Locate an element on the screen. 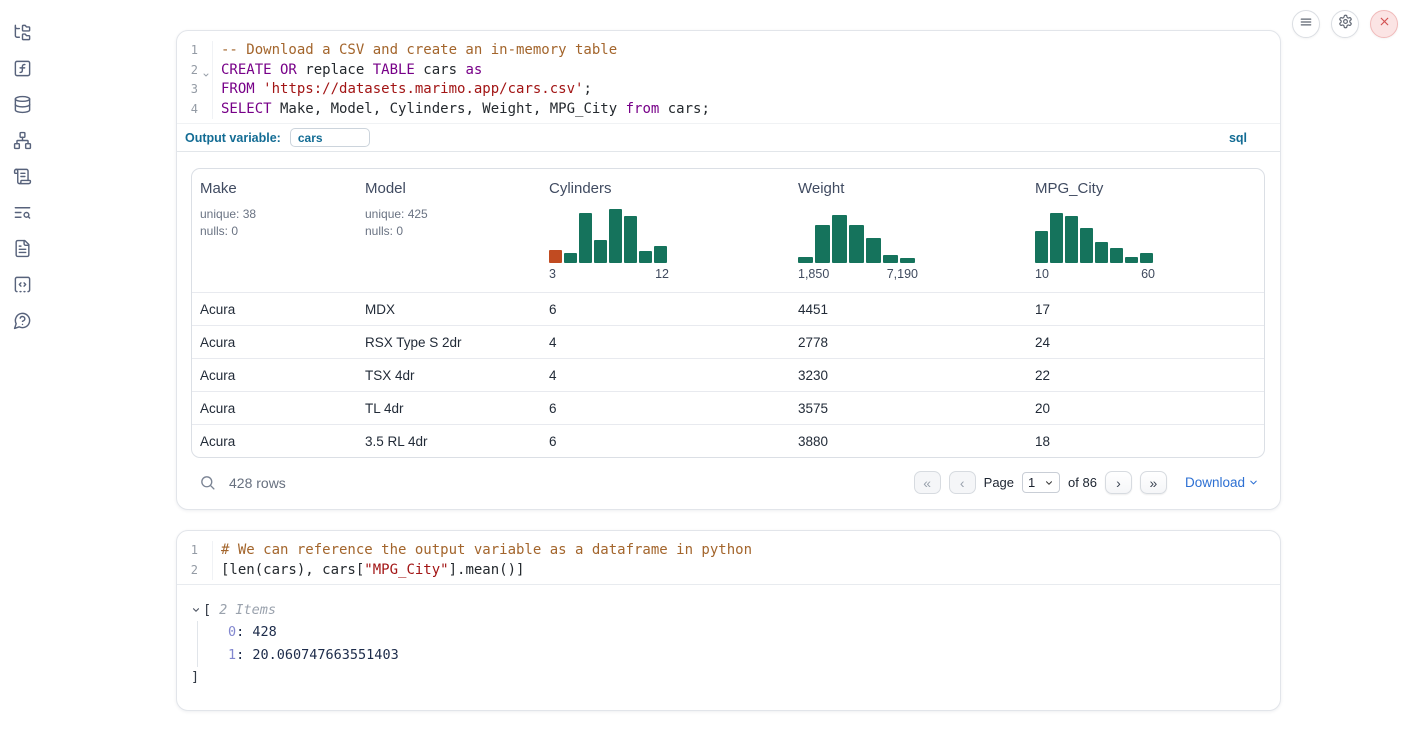 Image resolution: width=1408 pixels, height=729 pixels. table-cell: 3880 is located at coordinates (813, 441).